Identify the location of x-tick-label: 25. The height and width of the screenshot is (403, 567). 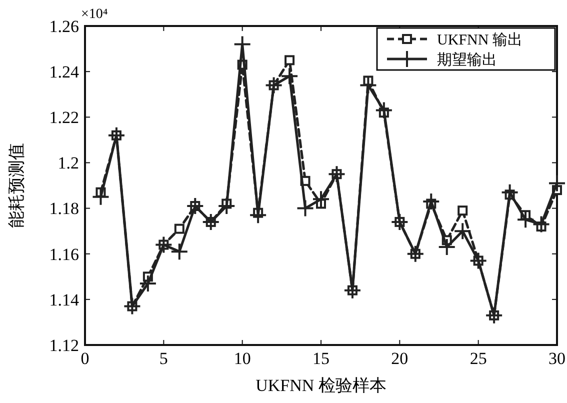
(478, 358).